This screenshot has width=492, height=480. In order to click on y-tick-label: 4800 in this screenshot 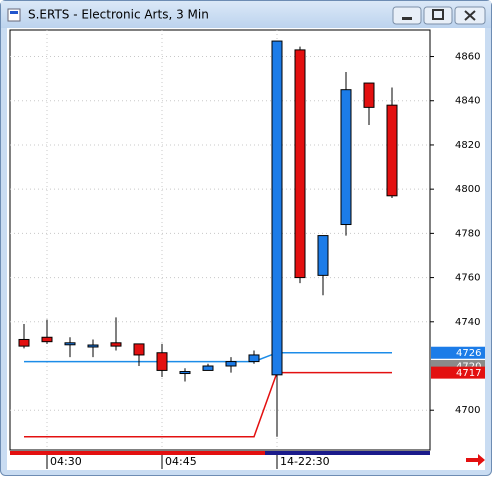, I will do `click(467, 189)`.